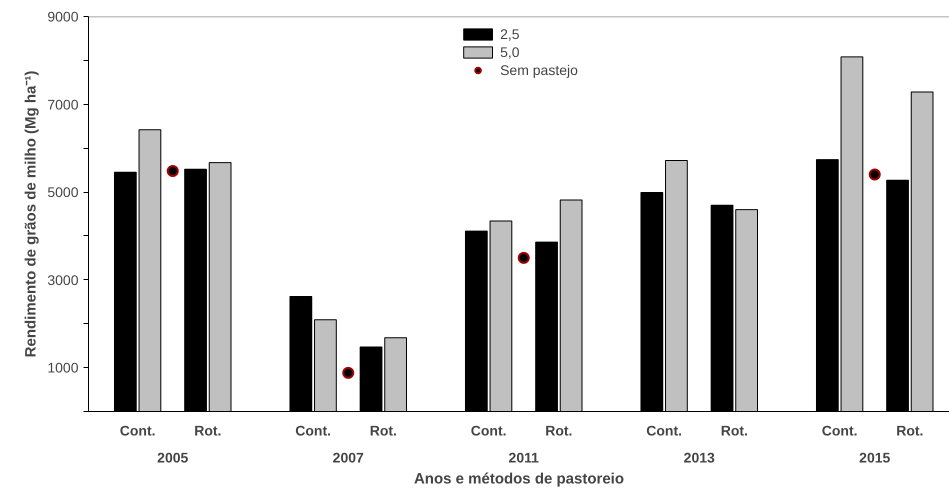  What do you see at coordinates (63, 280) in the screenshot?
I see `y-tick-label: 3000` at bounding box center [63, 280].